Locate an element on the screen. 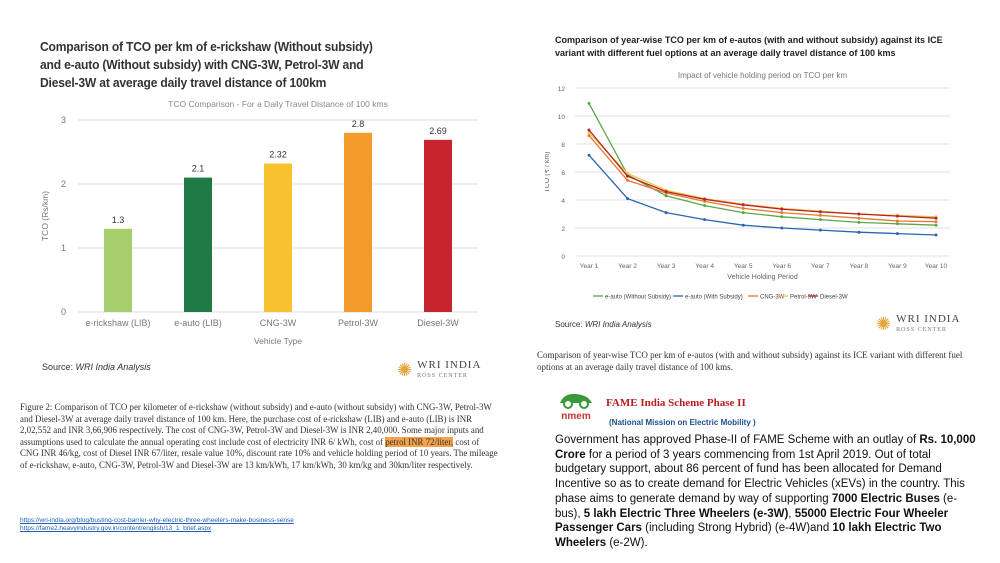 The width and height of the screenshot is (1000, 563). wri-india-logo: ✺ WRI INDIA ROSS CENTER is located at coordinates (439, 369).